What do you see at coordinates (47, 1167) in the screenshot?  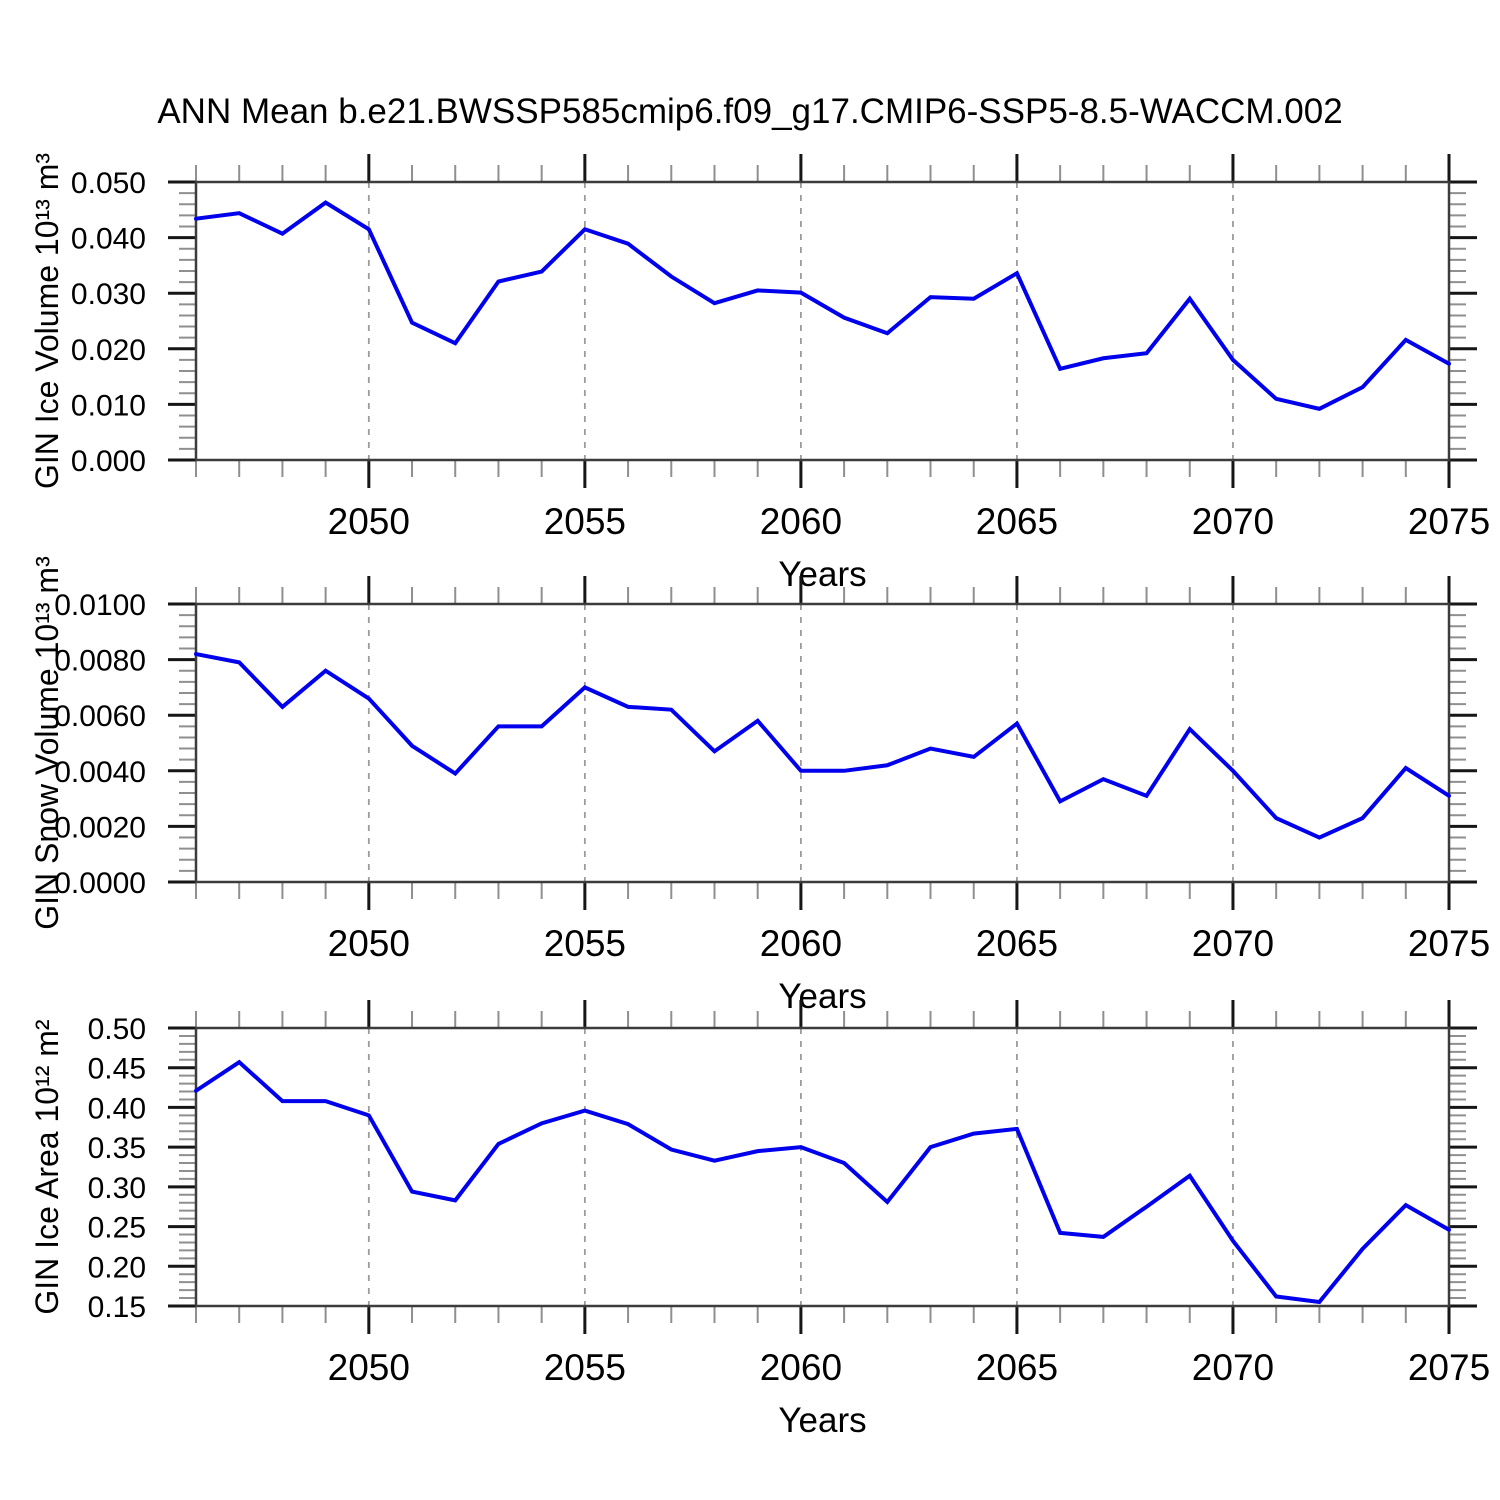 I see `y-axis-label: GIN Ice Area 10¹² m²` at bounding box center [47, 1167].